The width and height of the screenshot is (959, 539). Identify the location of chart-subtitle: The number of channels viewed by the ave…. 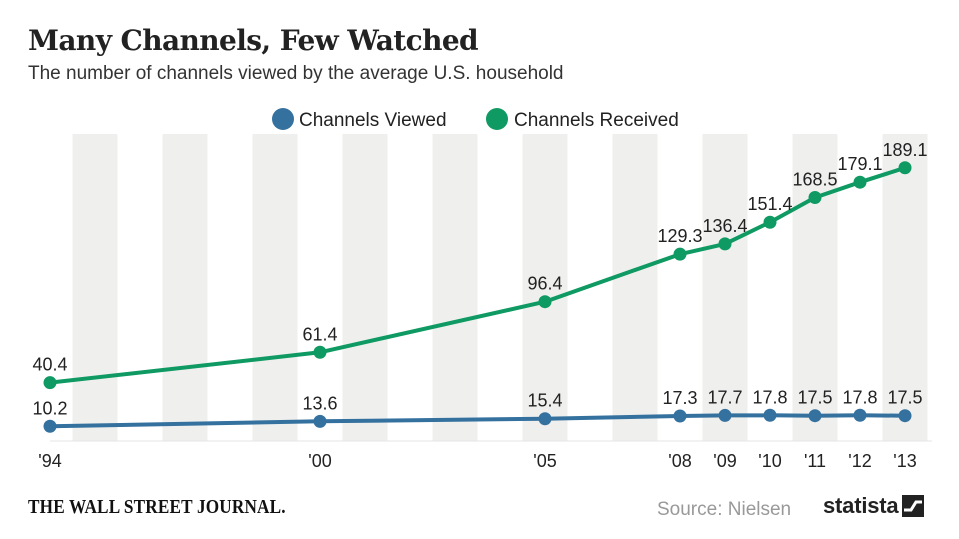
(296, 73).